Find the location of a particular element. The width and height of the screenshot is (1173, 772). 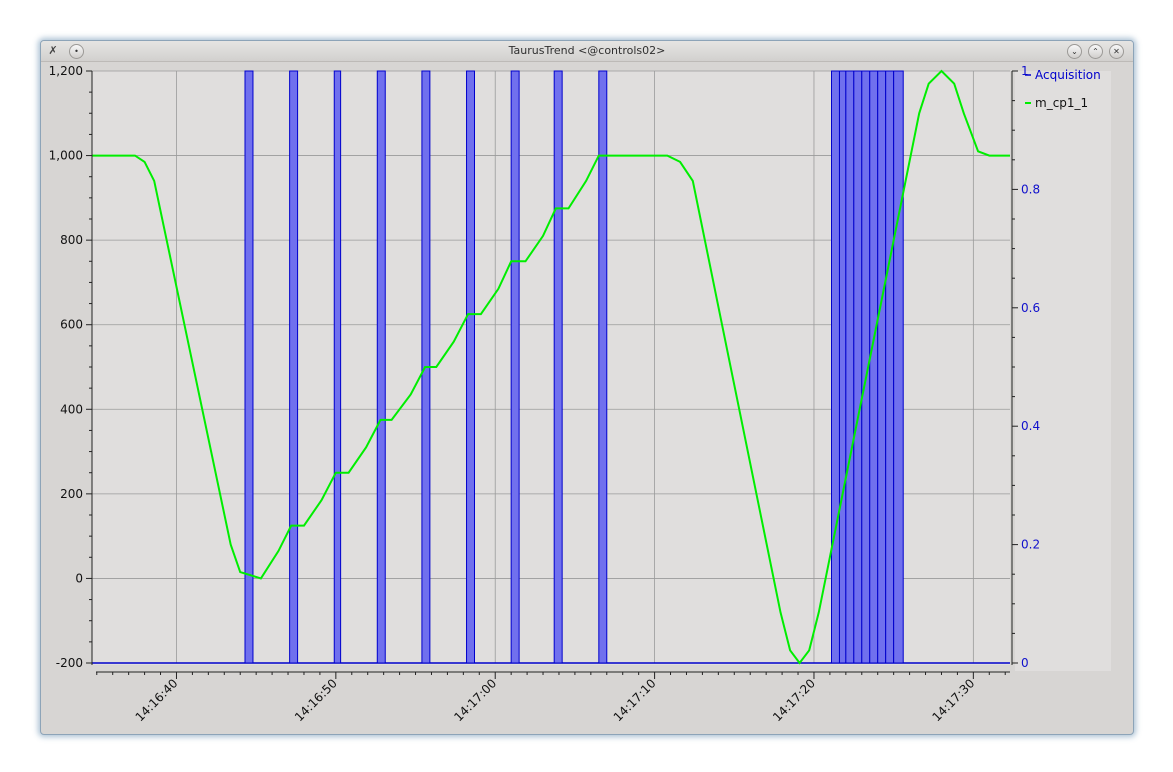

title-bar: ✗ • TaurusTrend <@controls02> ⌄ ⌃ ✕ is located at coordinates (587, 51).